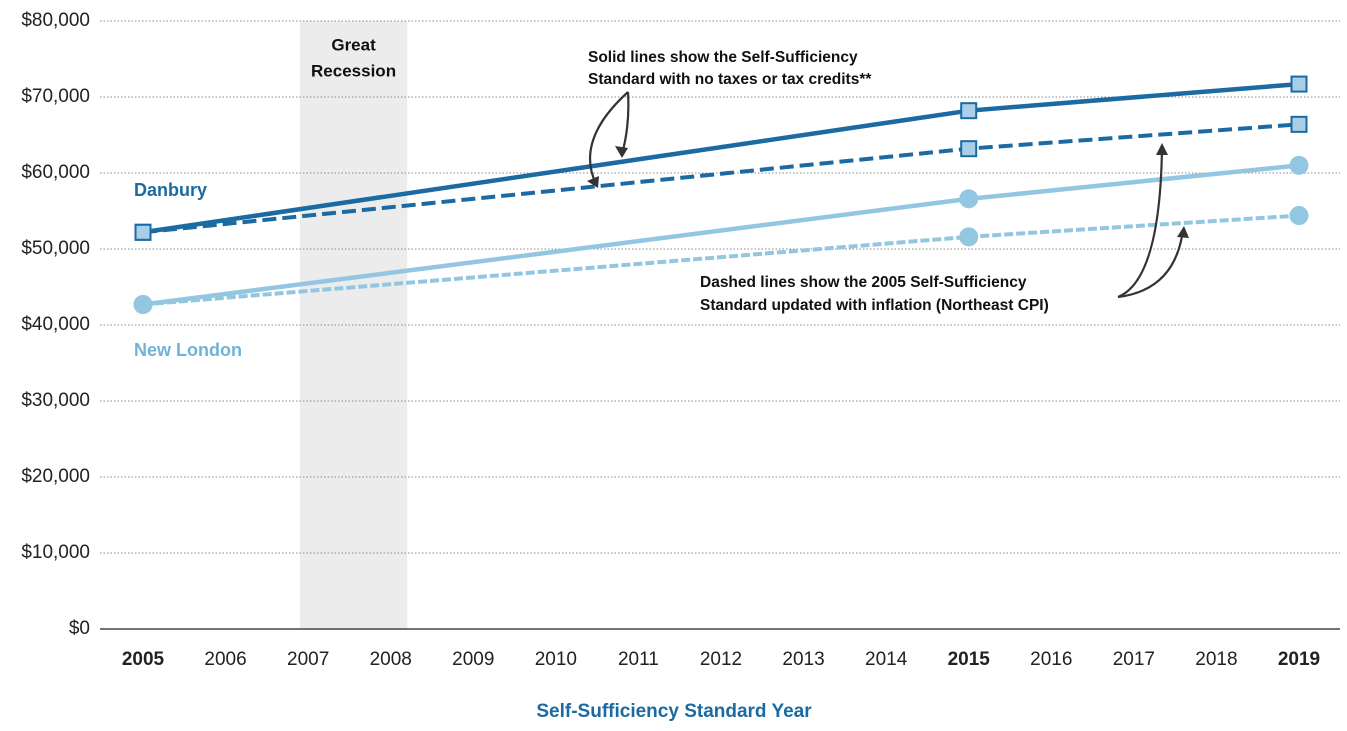  I want to click on y-tick-label: $50,000, so click(55, 248).